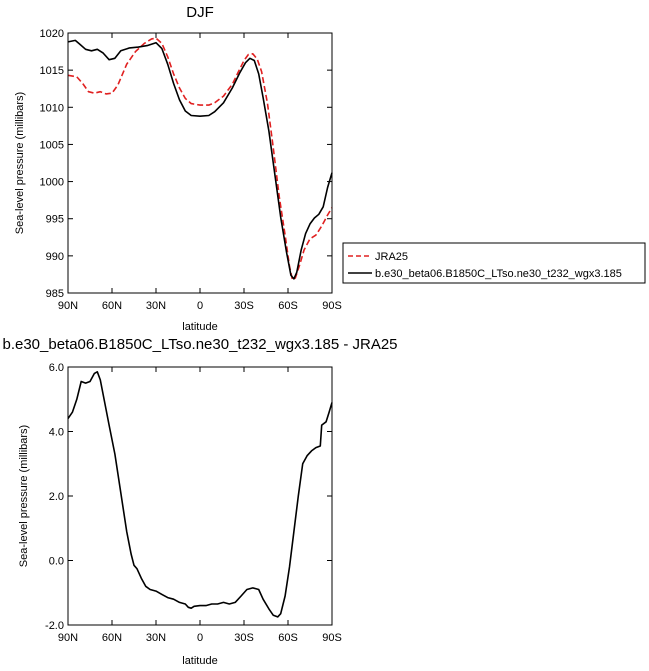  I want to click on legend-label-jra25: JRA25, so click(391, 257).